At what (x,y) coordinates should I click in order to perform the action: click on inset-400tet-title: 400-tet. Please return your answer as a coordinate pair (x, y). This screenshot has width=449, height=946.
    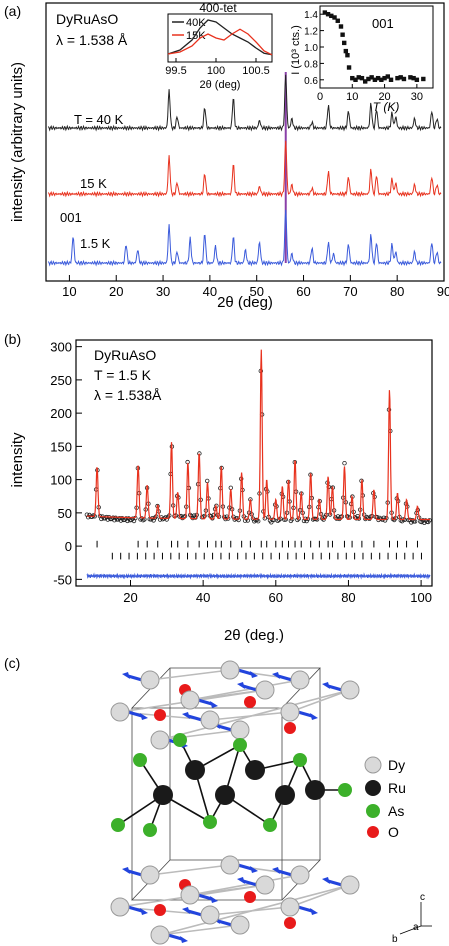
    Looking at the image, I should click on (218, 8).